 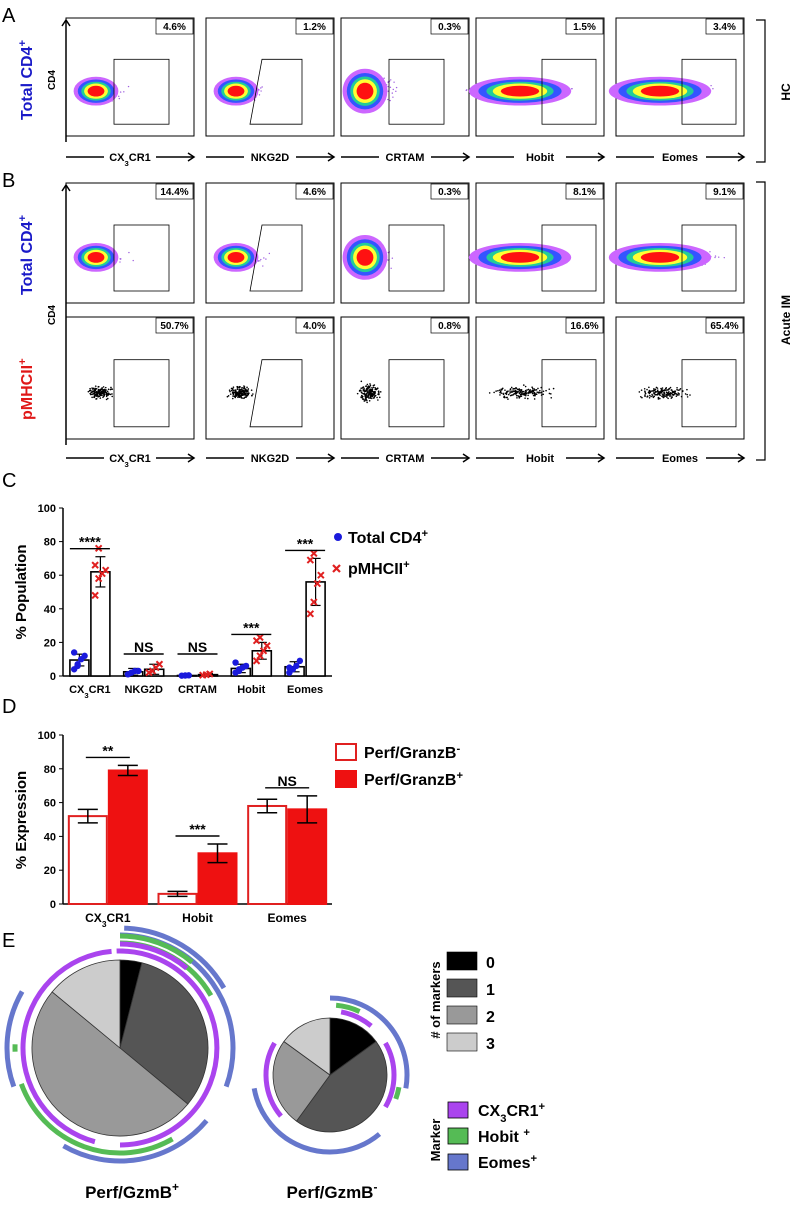 What do you see at coordinates (9, 16) in the screenshot?
I see `panel-letter-A: A` at bounding box center [9, 16].